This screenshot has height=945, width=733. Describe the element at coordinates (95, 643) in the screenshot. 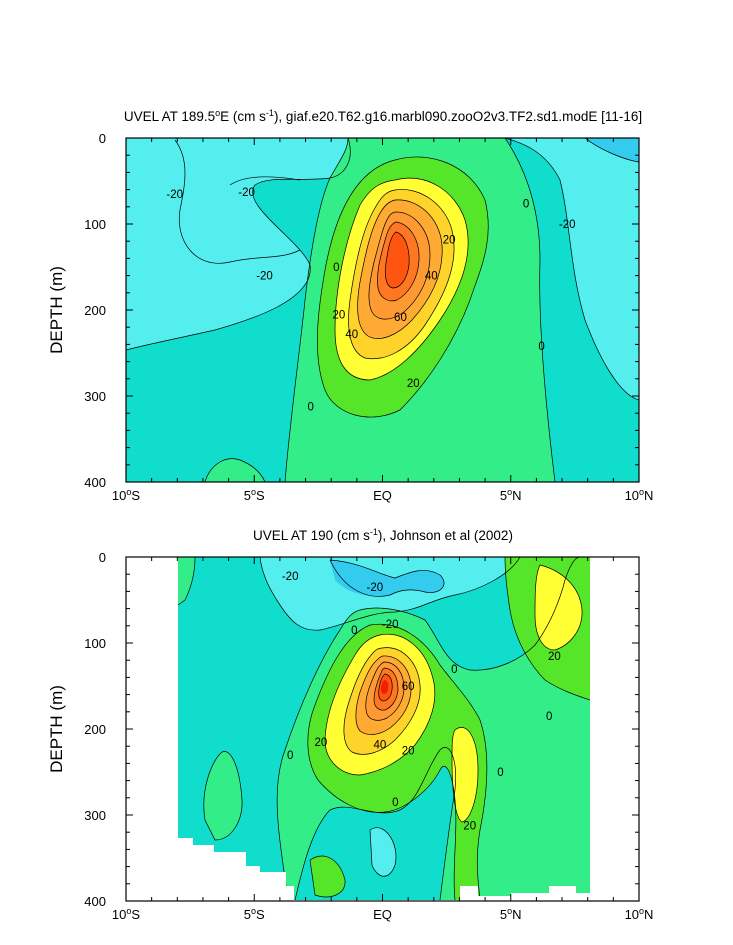

I see `bottom-y-tick-label: 100` at that location.